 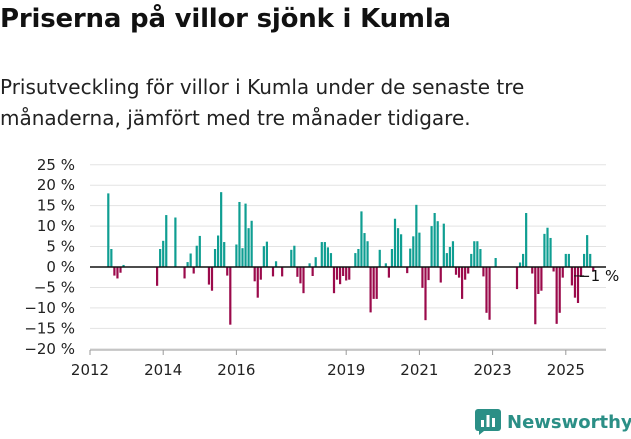 I want to click on y-tick-label: −15 %, so click(x=49, y=328).